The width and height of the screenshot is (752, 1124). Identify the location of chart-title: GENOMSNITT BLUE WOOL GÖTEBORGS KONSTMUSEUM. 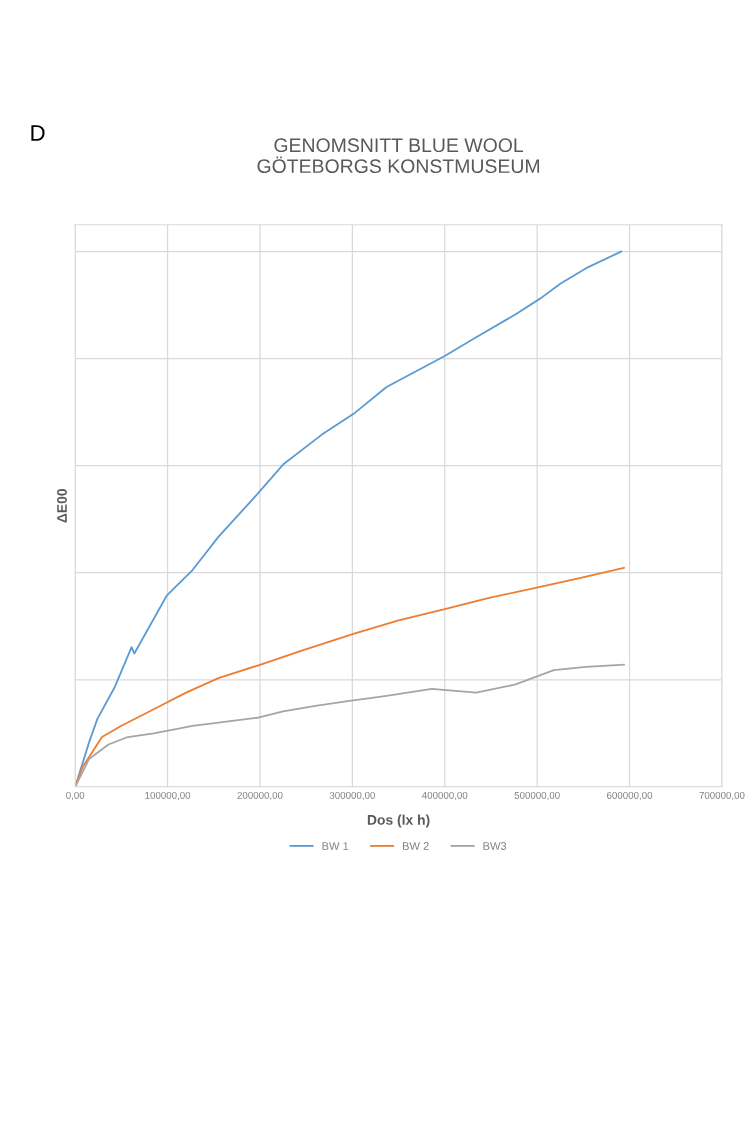
(398, 156).